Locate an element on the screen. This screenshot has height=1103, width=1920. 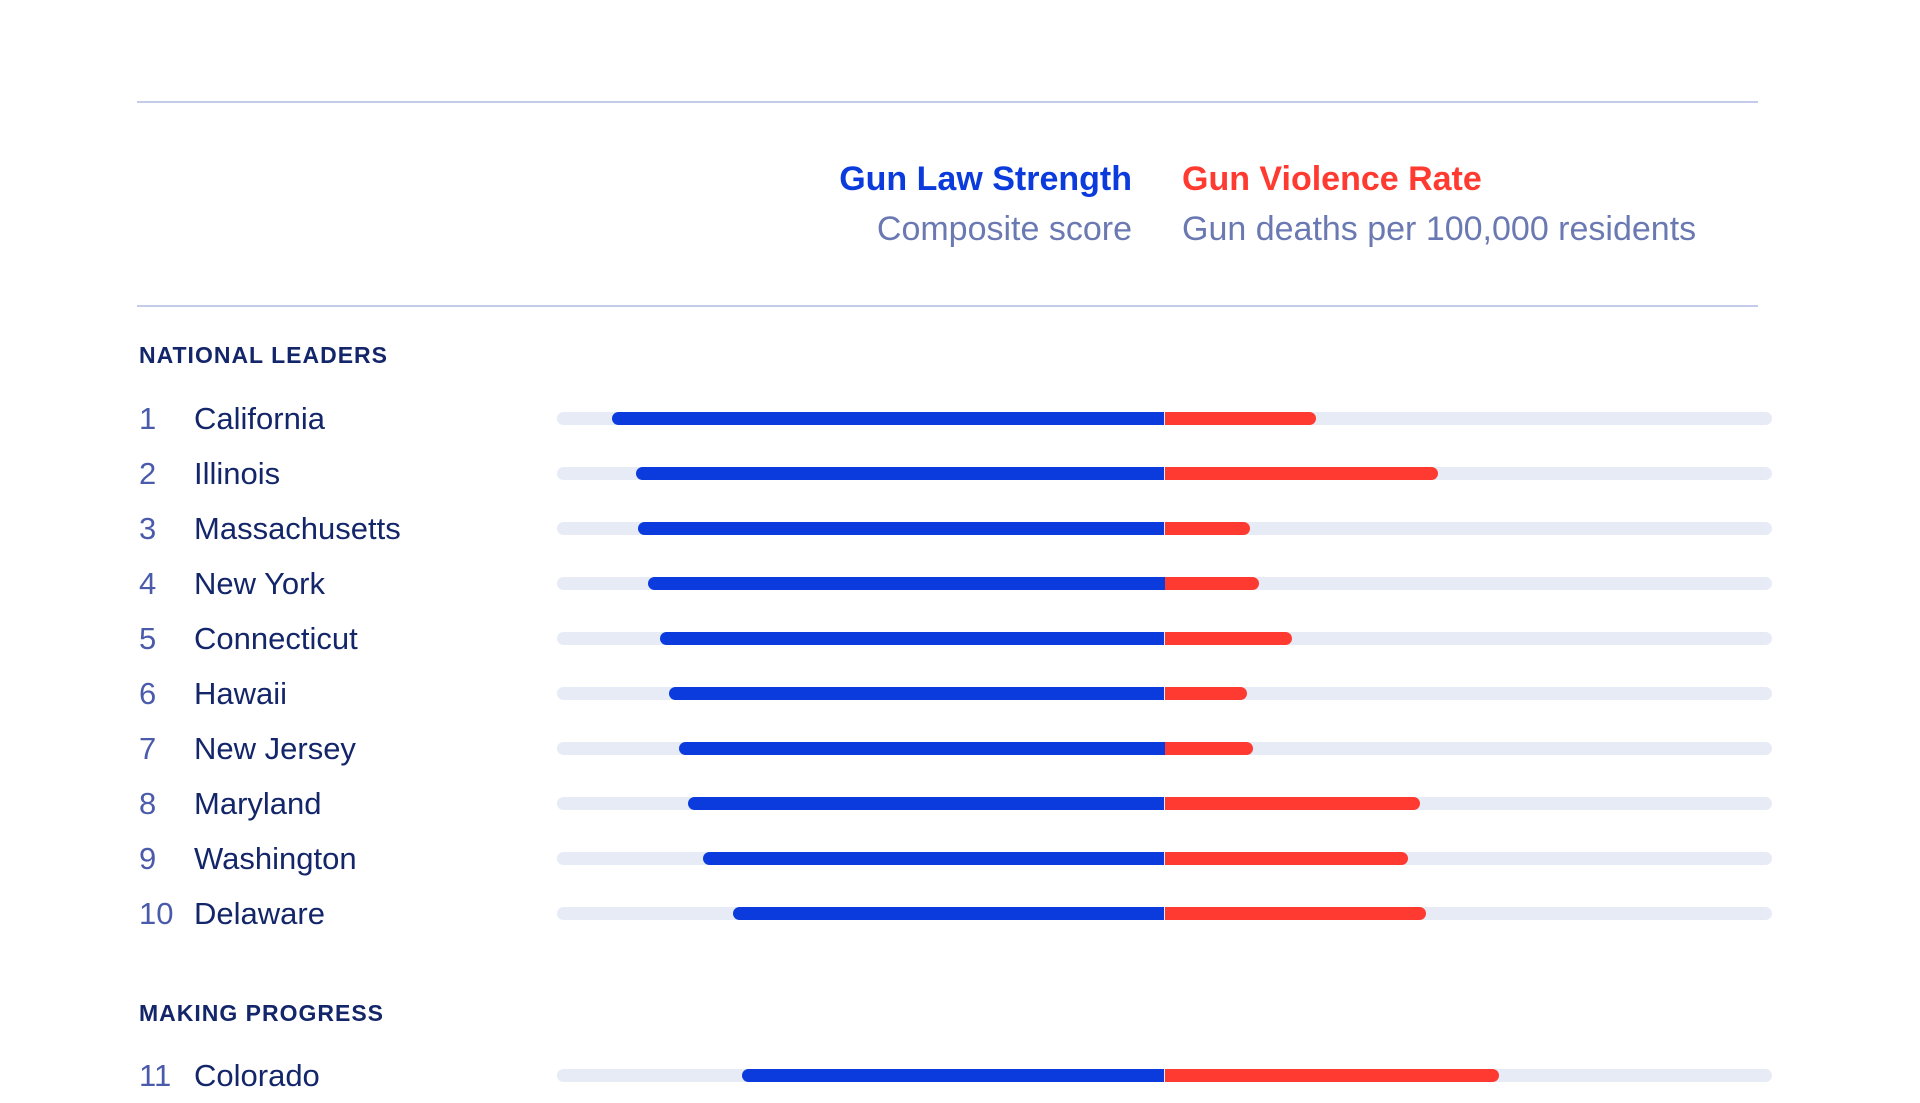
violence-rate-title: Gun Violence Rate is located at coordinates (1332, 179).